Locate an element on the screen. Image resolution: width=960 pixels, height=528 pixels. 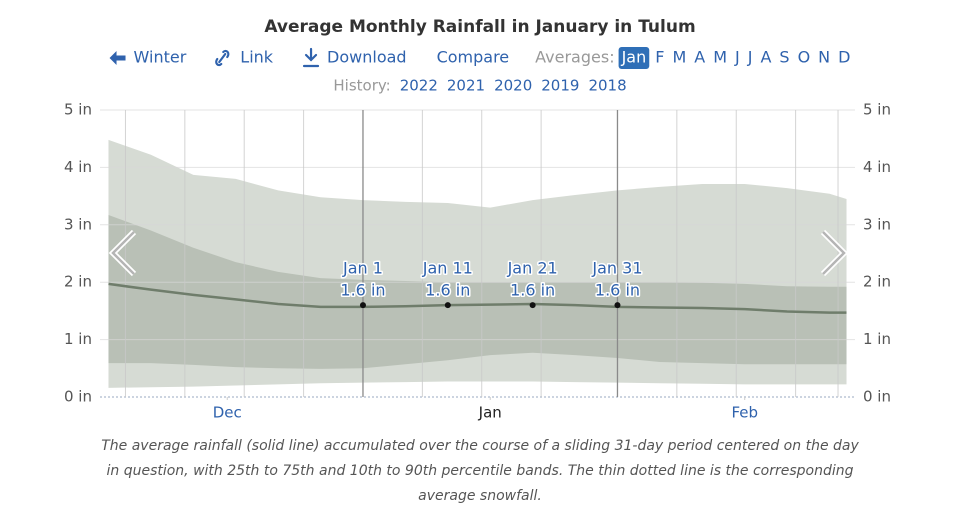
y-tick-label-right: 3 in is located at coordinates (877, 224).